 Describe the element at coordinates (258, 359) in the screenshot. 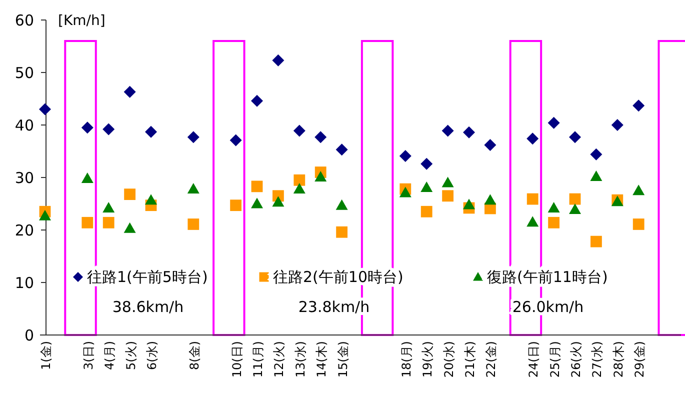

I see `x-tick-label: 11(月)` at that location.